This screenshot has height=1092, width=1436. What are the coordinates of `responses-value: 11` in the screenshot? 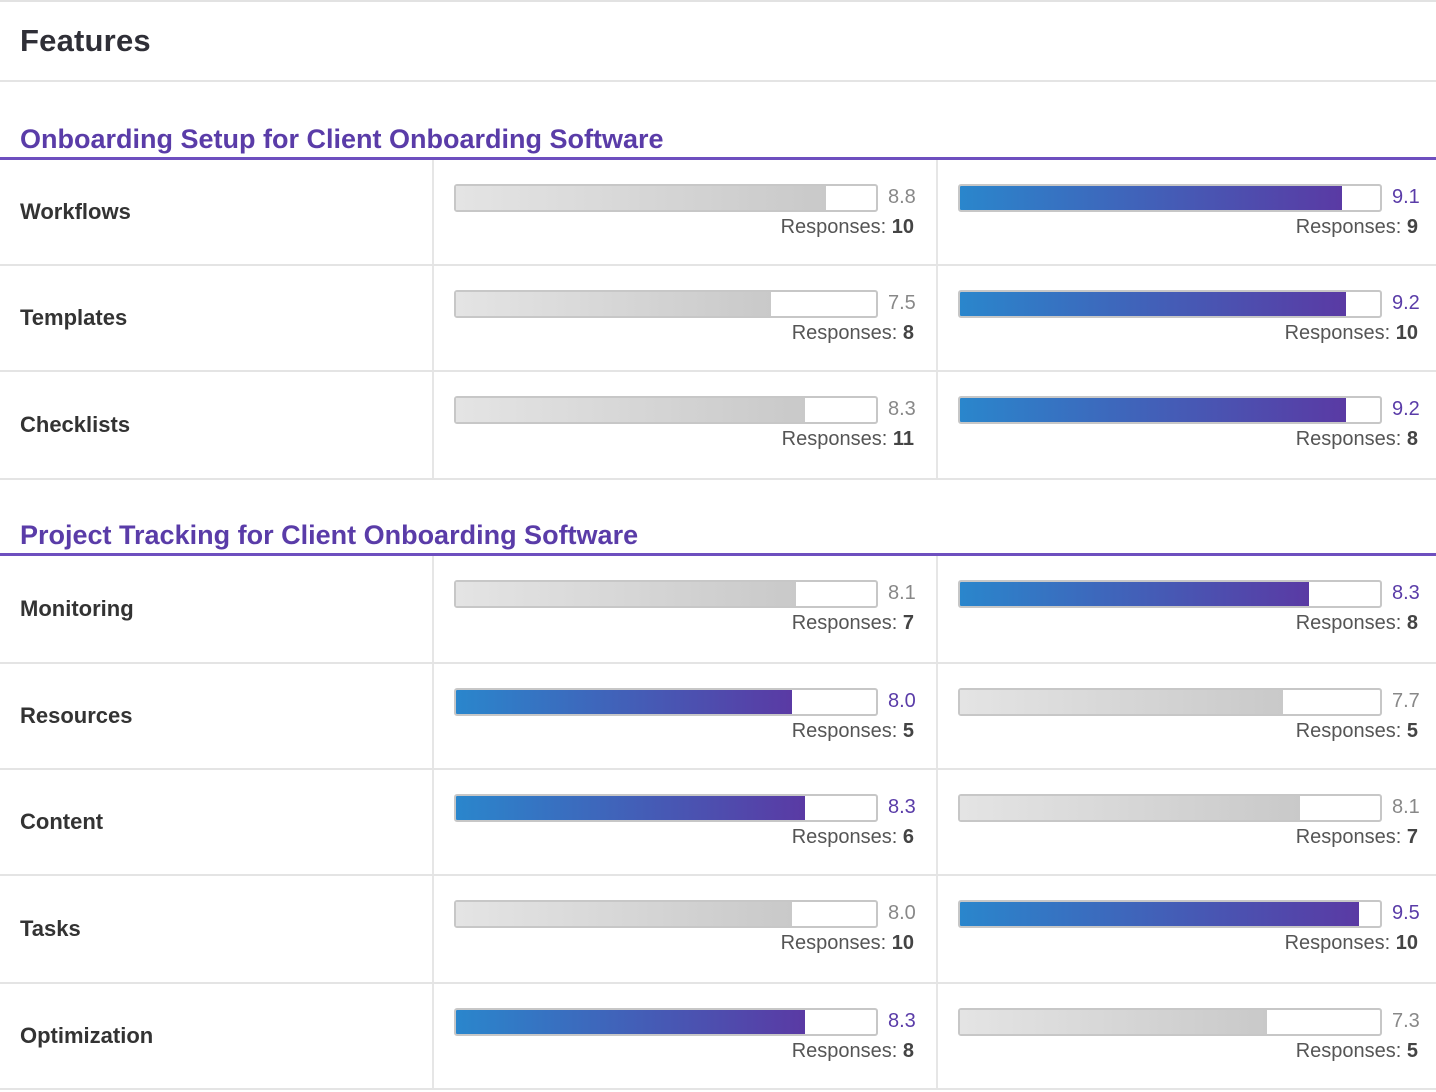 It's located at (903, 439).